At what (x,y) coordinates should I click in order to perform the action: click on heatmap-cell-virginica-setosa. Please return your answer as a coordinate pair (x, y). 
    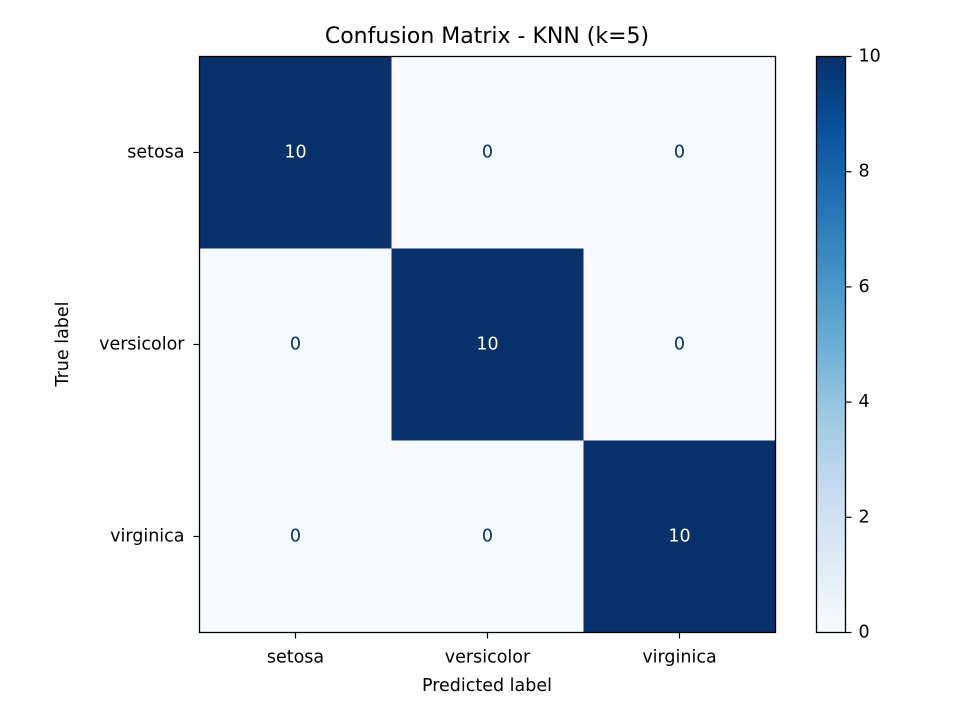
    Looking at the image, I should click on (295, 536).